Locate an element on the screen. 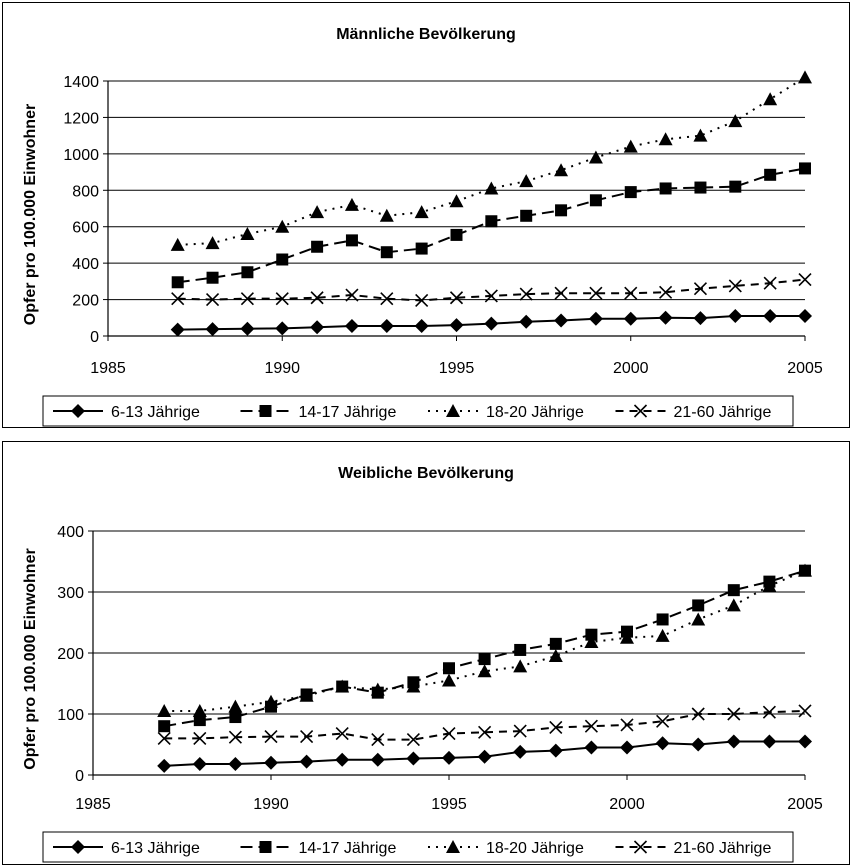 The image size is (855, 867). legend-label: 6-13 Jährige is located at coordinates (155, 848).